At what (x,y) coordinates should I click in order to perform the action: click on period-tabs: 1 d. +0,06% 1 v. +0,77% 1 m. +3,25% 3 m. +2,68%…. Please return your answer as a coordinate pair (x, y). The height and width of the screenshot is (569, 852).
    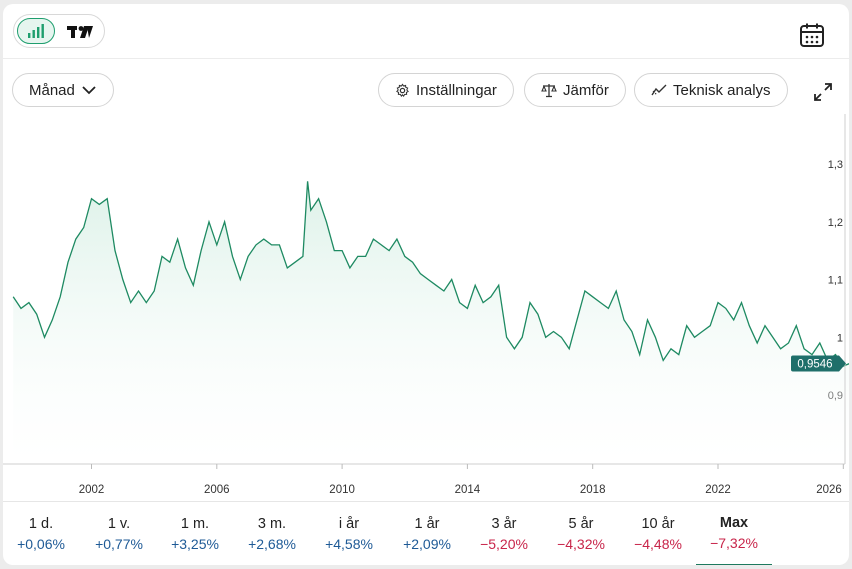
    Looking at the image, I should click on (426, 533).